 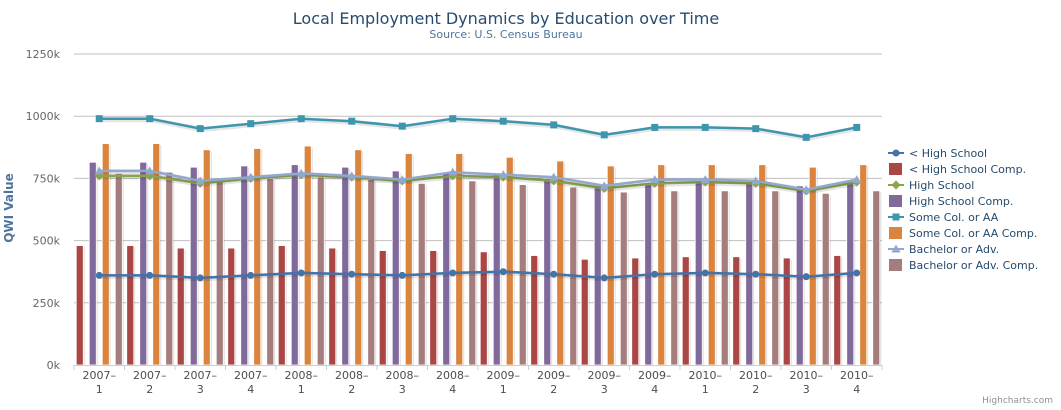 What do you see at coordinates (706, 382) in the screenshot?
I see `x-tick-label: 2010– 1` at bounding box center [706, 382].